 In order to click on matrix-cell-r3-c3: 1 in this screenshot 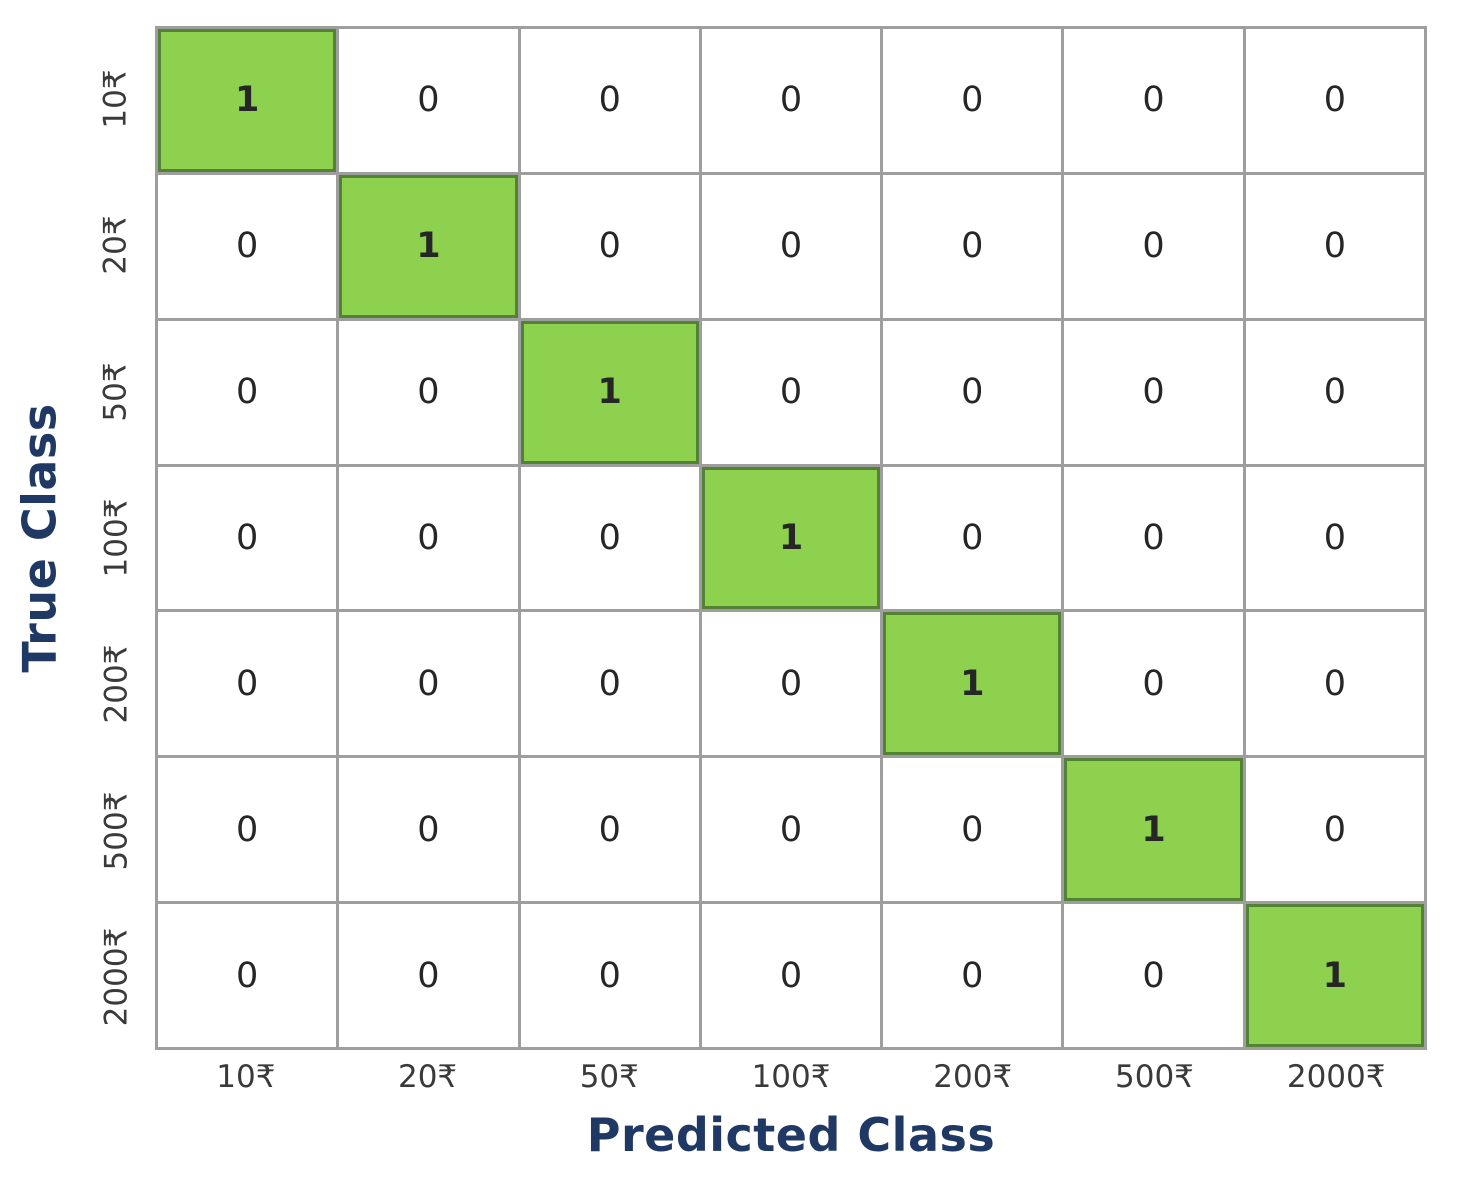, I will do `click(791, 538)`.